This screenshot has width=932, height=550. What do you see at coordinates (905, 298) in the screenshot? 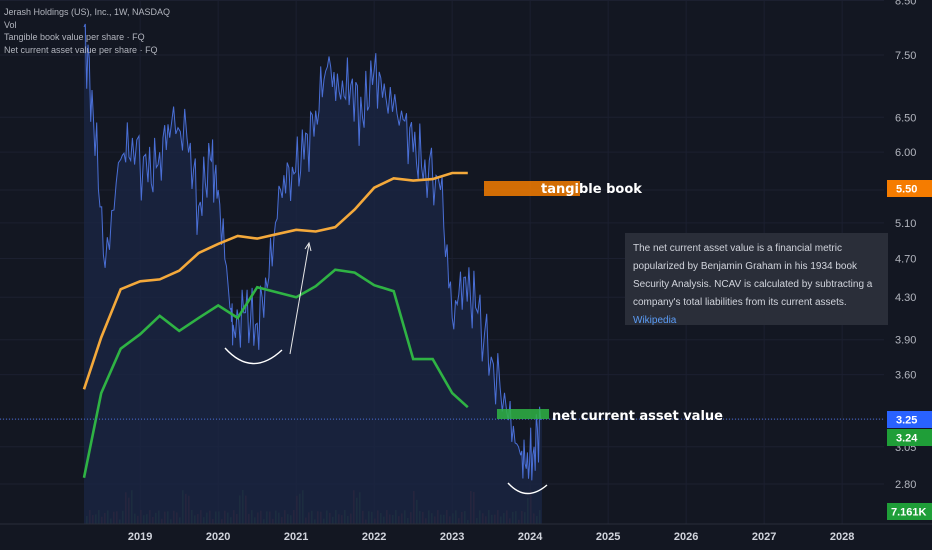
I see `y-tick-label: 4.30` at bounding box center [905, 298].